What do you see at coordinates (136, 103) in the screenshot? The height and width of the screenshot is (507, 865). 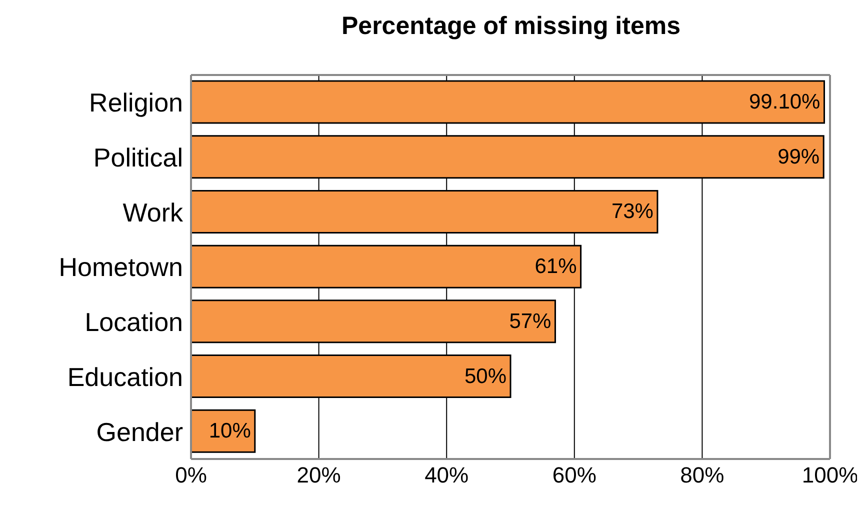 I see `y-tick-label: Religion` at bounding box center [136, 103].